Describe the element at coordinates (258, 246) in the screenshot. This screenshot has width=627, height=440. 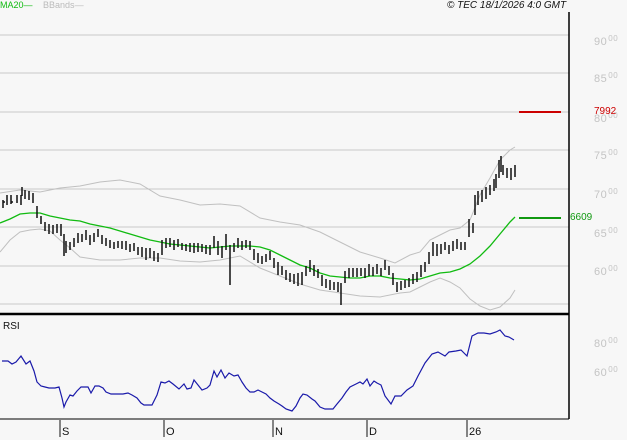
I see `ma20-line` at that location.